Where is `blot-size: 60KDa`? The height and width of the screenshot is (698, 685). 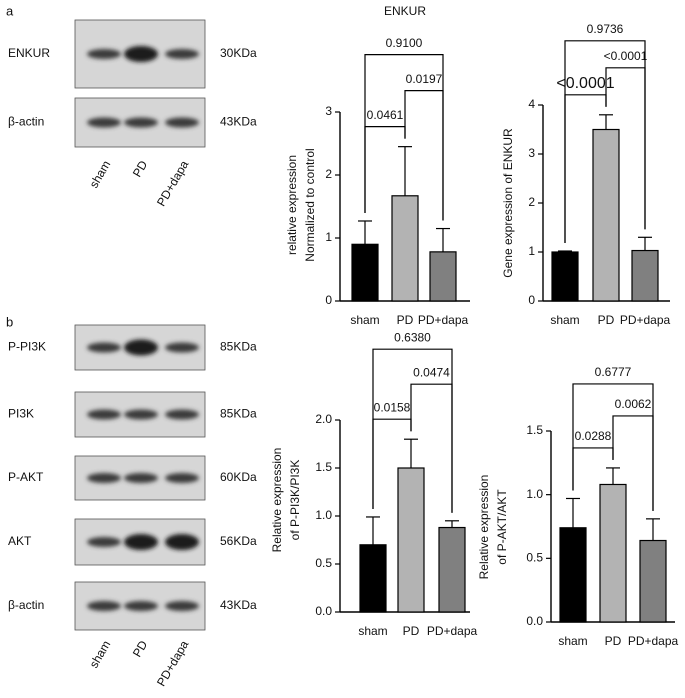 blot-size: 60KDa is located at coordinates (238, 477).